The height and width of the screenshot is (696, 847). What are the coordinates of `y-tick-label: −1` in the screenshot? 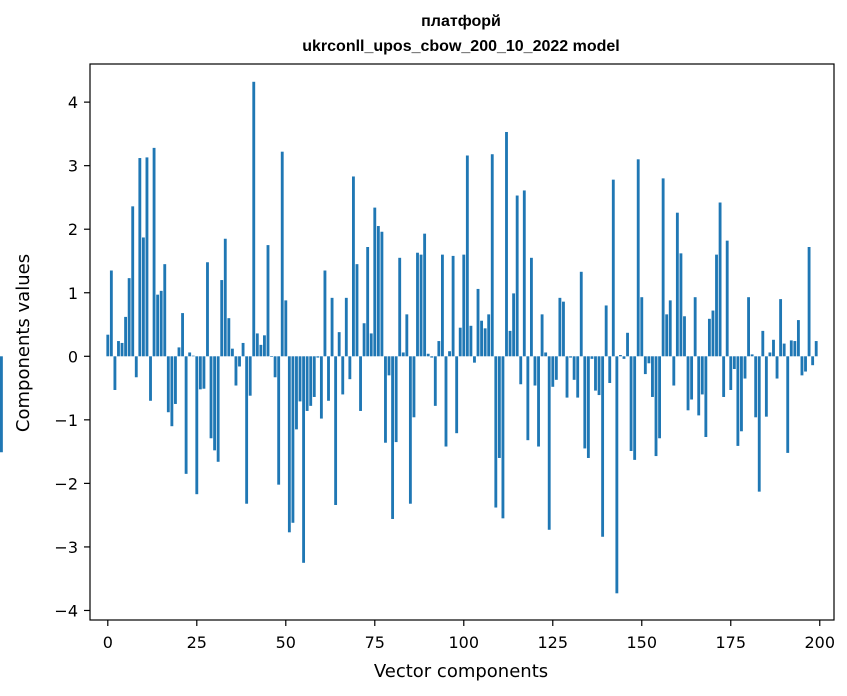 It's located at (66, 420).